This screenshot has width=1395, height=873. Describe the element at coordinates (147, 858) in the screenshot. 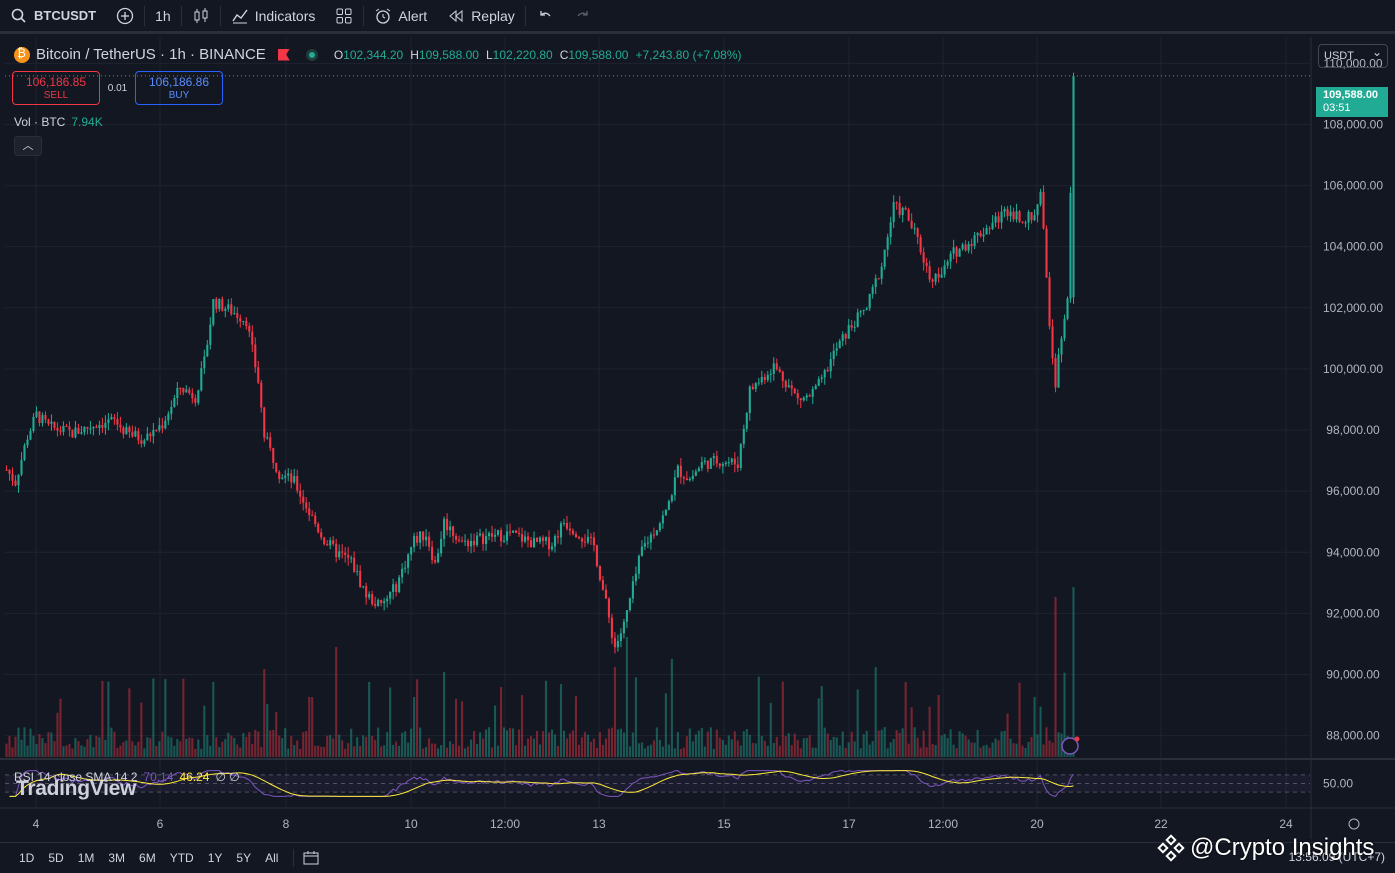

I see `range-6m: 6M` at that location.